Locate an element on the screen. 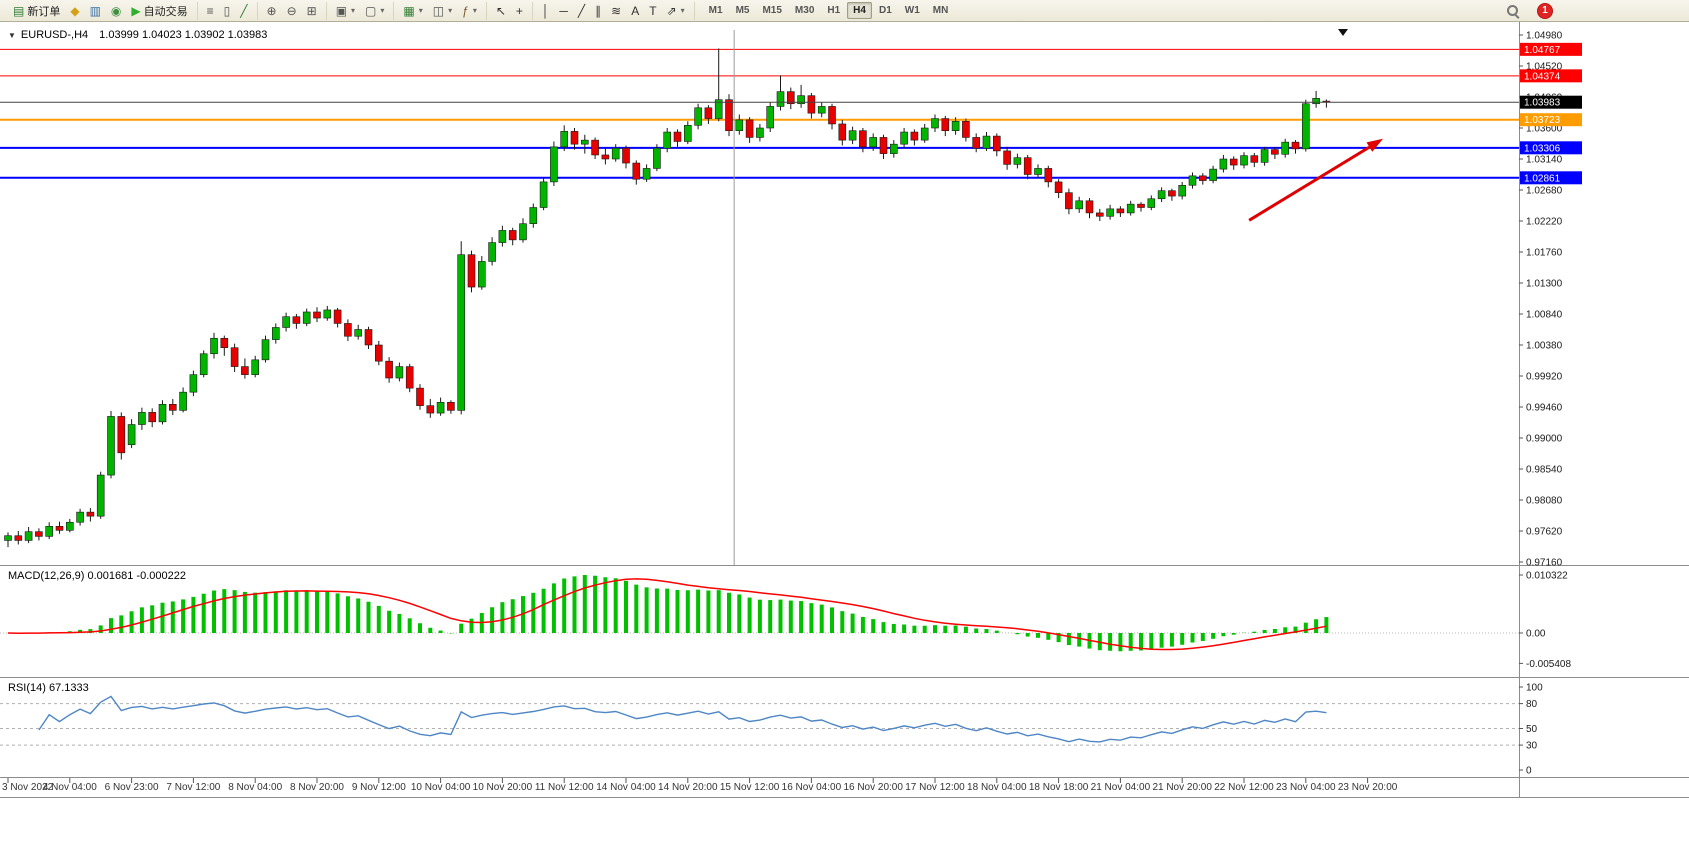  fibonacci-button: ≋ is located at coordinates (616, 11).